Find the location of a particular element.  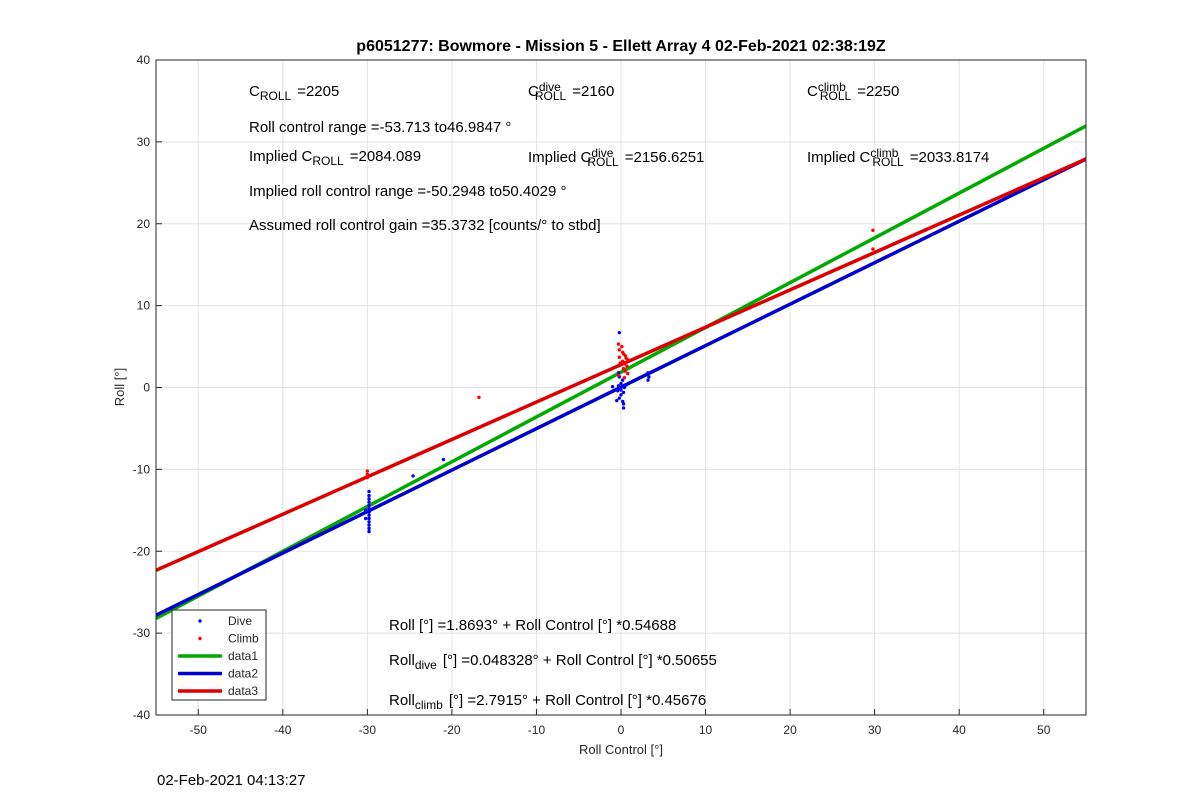

legend-label-dive: Dive is located at coordinates (240, 621).